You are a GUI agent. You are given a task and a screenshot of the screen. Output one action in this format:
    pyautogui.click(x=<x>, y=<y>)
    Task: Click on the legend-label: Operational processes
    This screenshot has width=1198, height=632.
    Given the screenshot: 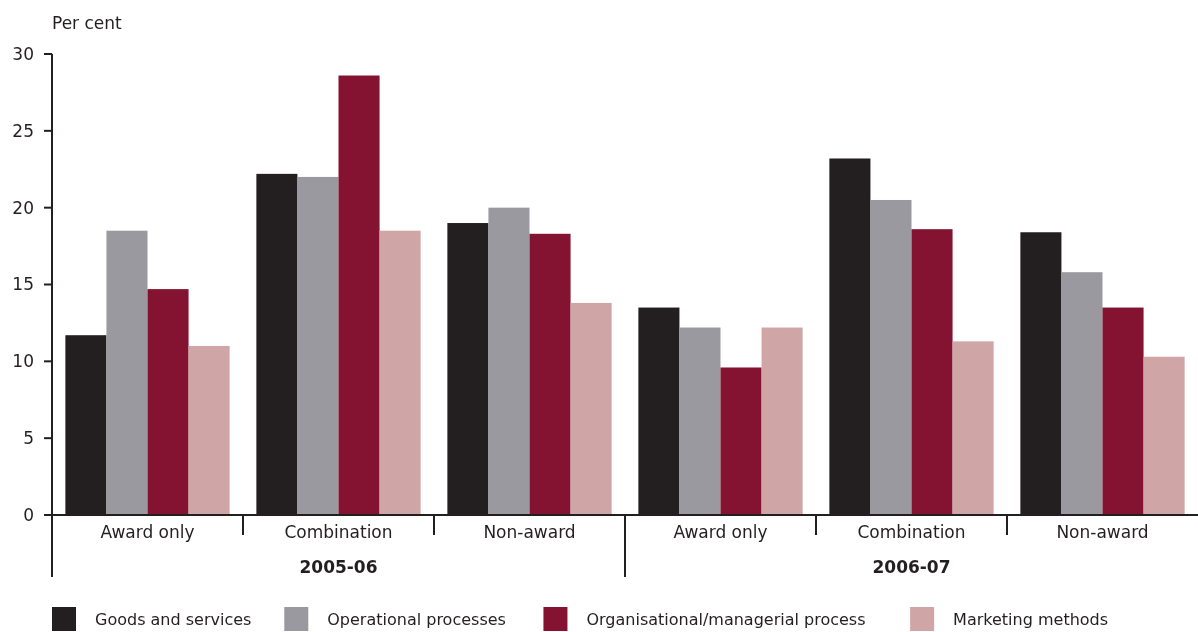 What is the action you would take?
    pyautogui.click(x=416, y=619)
    